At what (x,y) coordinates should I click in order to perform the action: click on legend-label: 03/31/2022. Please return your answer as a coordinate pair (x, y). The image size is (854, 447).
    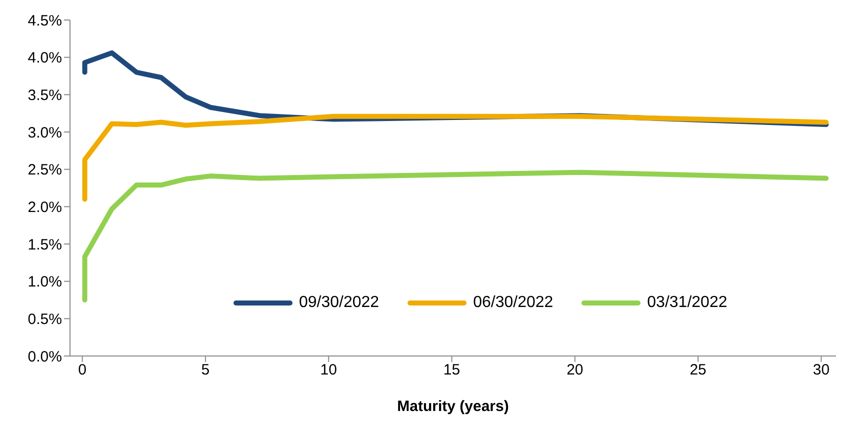
    Looking at the image, I should click on (687, 303).